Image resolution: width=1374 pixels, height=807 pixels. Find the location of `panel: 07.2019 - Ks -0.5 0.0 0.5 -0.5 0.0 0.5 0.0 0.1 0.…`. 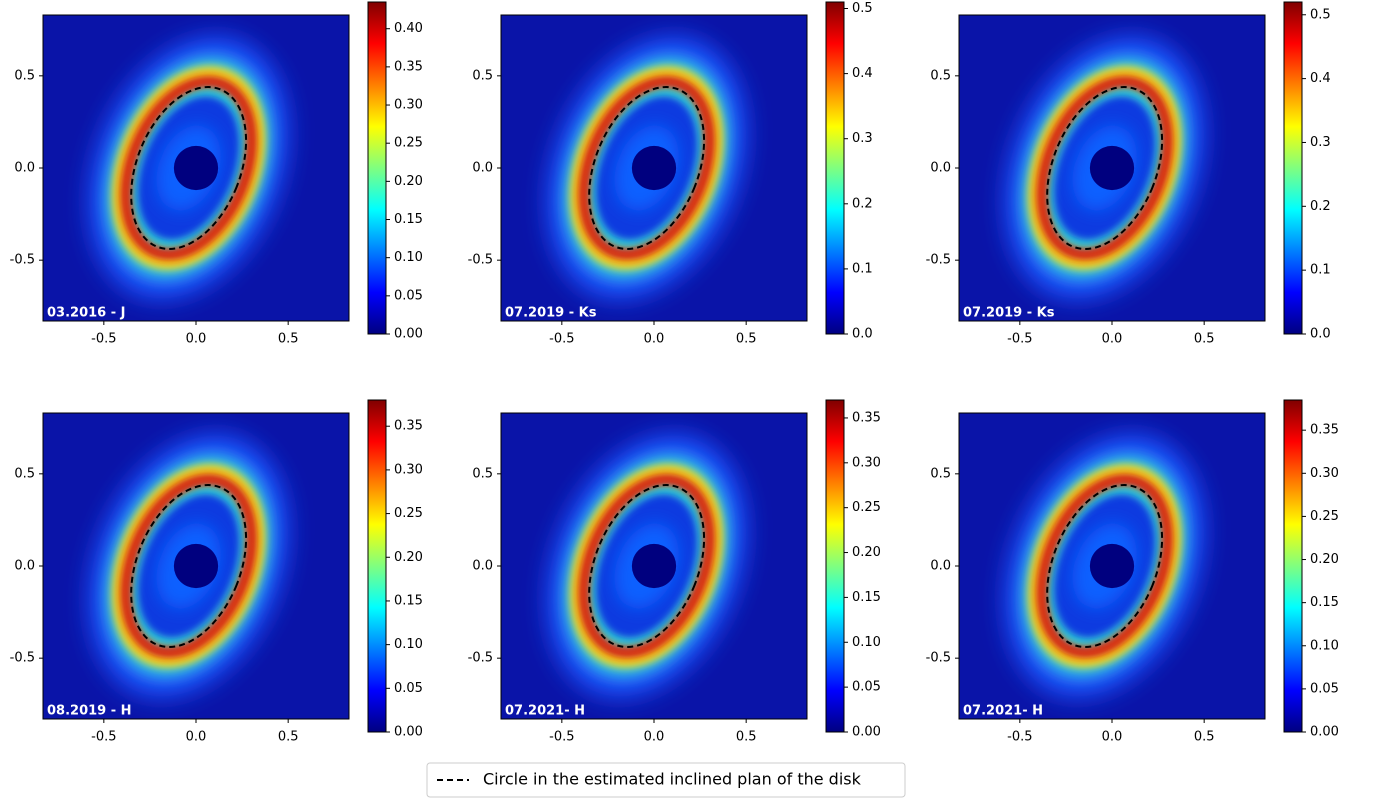

panel: 07.2019 - Ks -0.5 0.0 0.5 -0.5 0.0 0.5 0.0 0.1 0.… is located at coordinates (1128, 174).